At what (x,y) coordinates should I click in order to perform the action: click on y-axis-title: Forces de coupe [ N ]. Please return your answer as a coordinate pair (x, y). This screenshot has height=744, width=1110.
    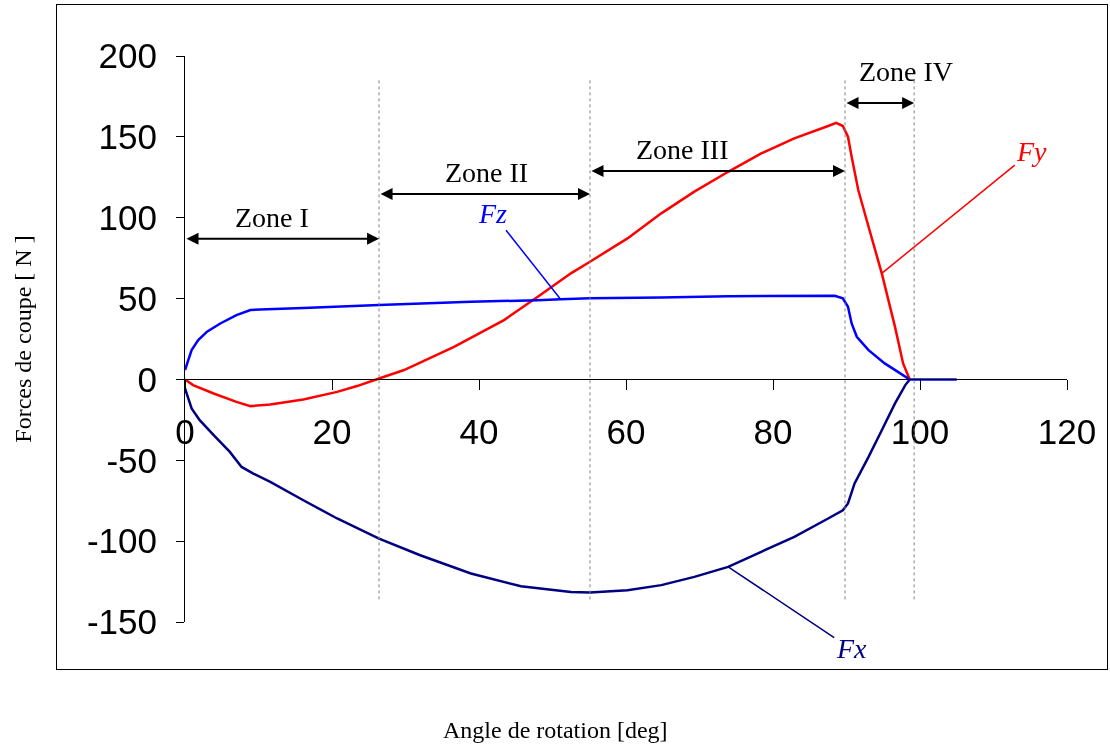
    Looking at the image, I should click on (23, 339).